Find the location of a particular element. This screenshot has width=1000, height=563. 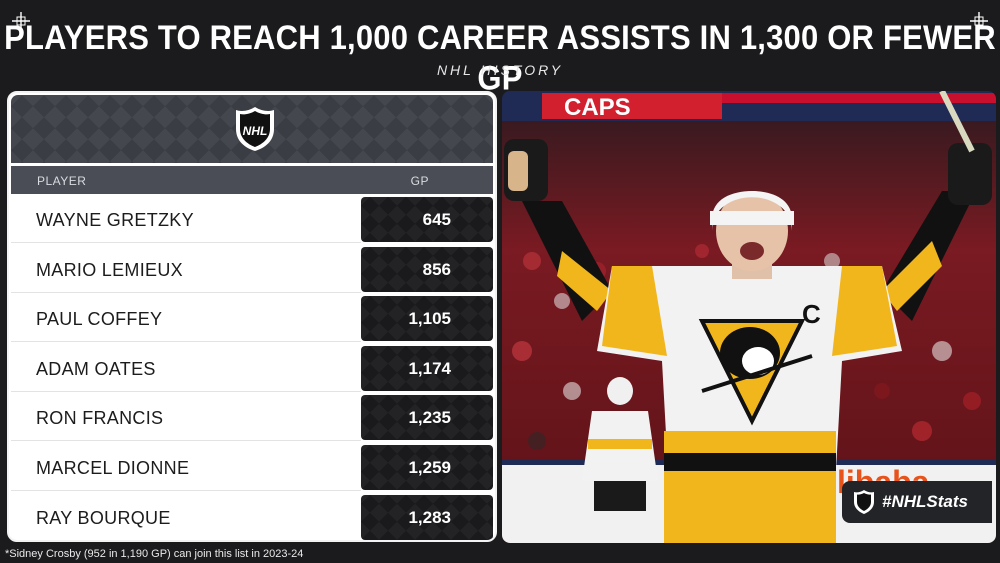

player-cell: PAUL COFFEY is located at coordinates (186, 319).